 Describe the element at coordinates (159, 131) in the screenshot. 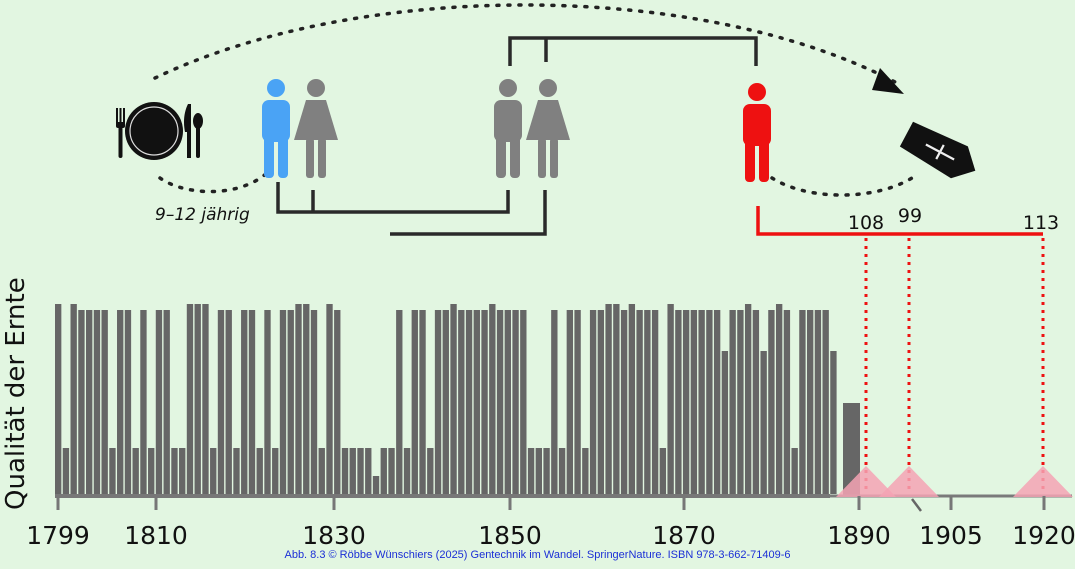

I see `place-setting` at that location.